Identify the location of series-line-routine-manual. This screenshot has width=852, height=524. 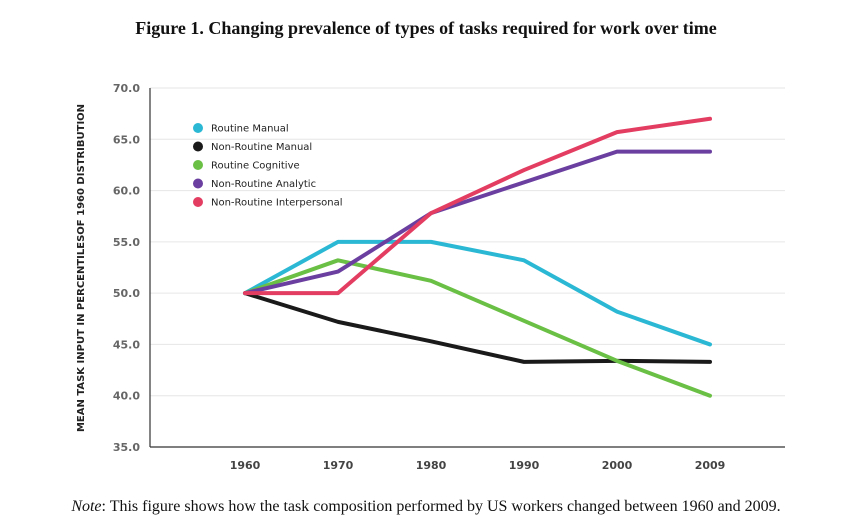
(477, 293).